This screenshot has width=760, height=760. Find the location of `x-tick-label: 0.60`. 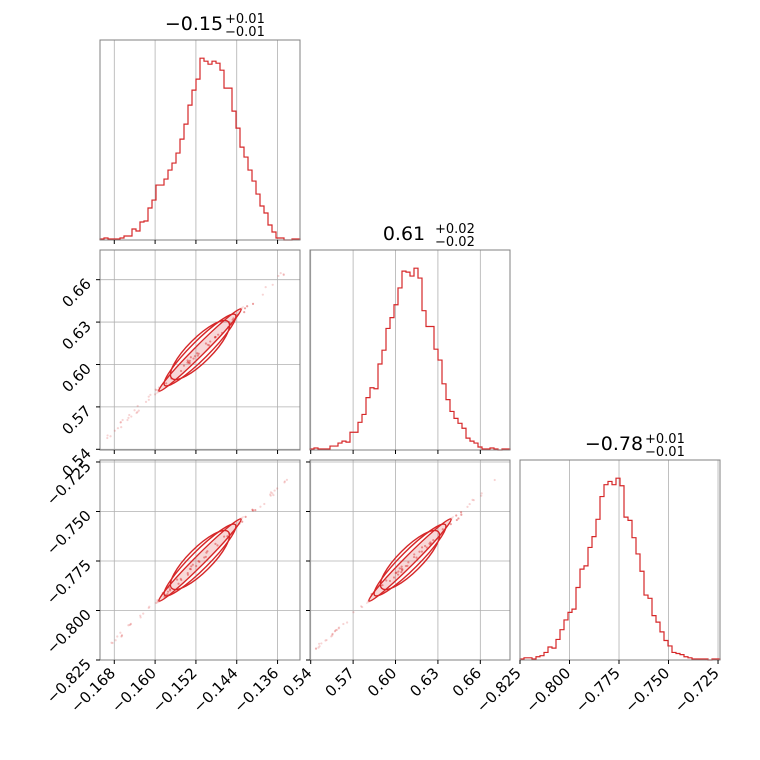

x-tick-label: 0.60 is located at coordinates (382, 682).